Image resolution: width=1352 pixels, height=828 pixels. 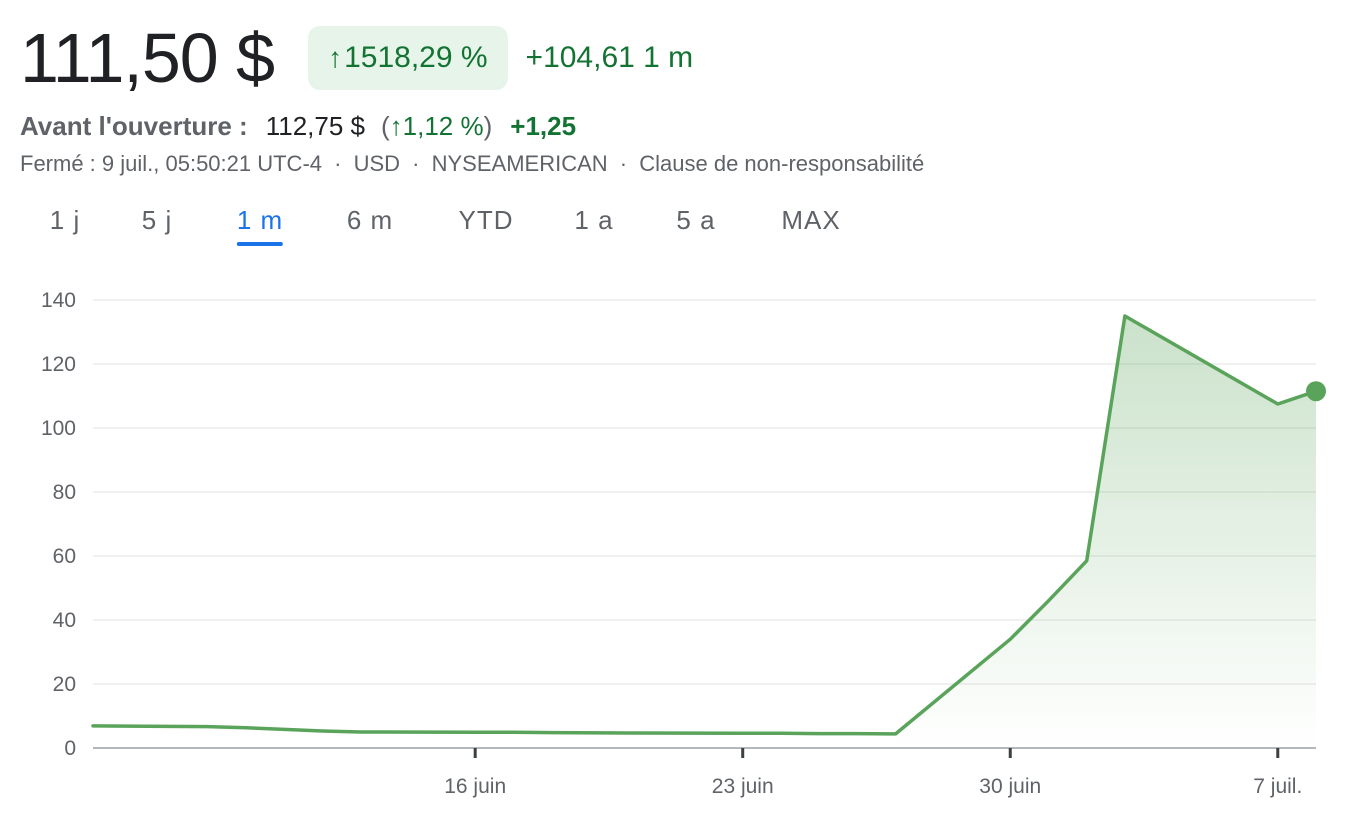 What do you see at coordinates (1010, 786) in the screenshot?
I see `x-tick-label: 30 juin` at bounding box center [1010, 786].